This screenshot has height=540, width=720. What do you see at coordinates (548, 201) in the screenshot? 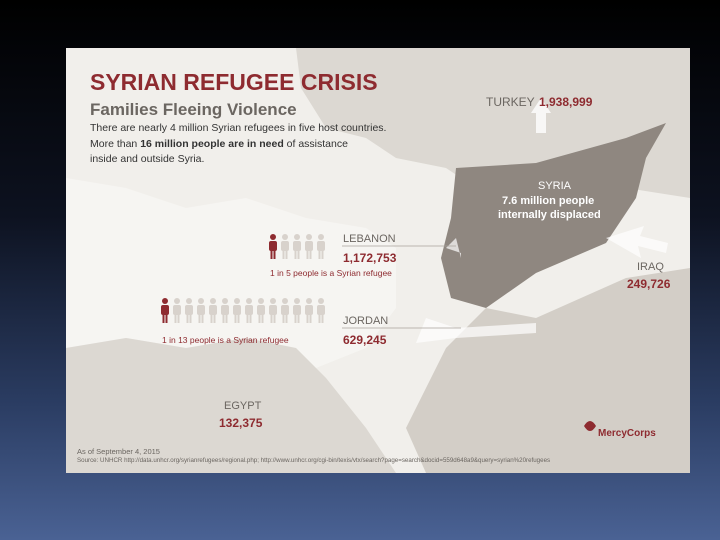
I see `syria-note: 7.6 million people` at bounding box center [548, 201].